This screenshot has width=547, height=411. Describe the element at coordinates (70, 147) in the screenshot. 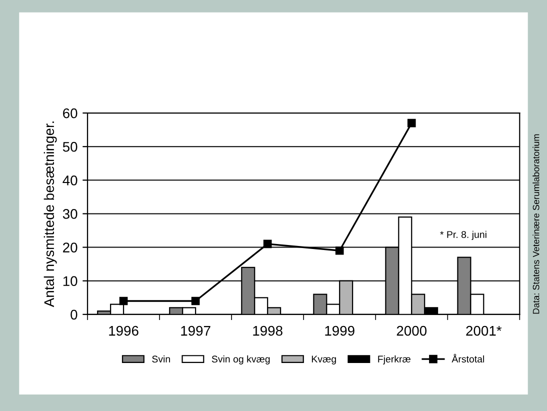

I see `y-tick-label: 50` at that location.